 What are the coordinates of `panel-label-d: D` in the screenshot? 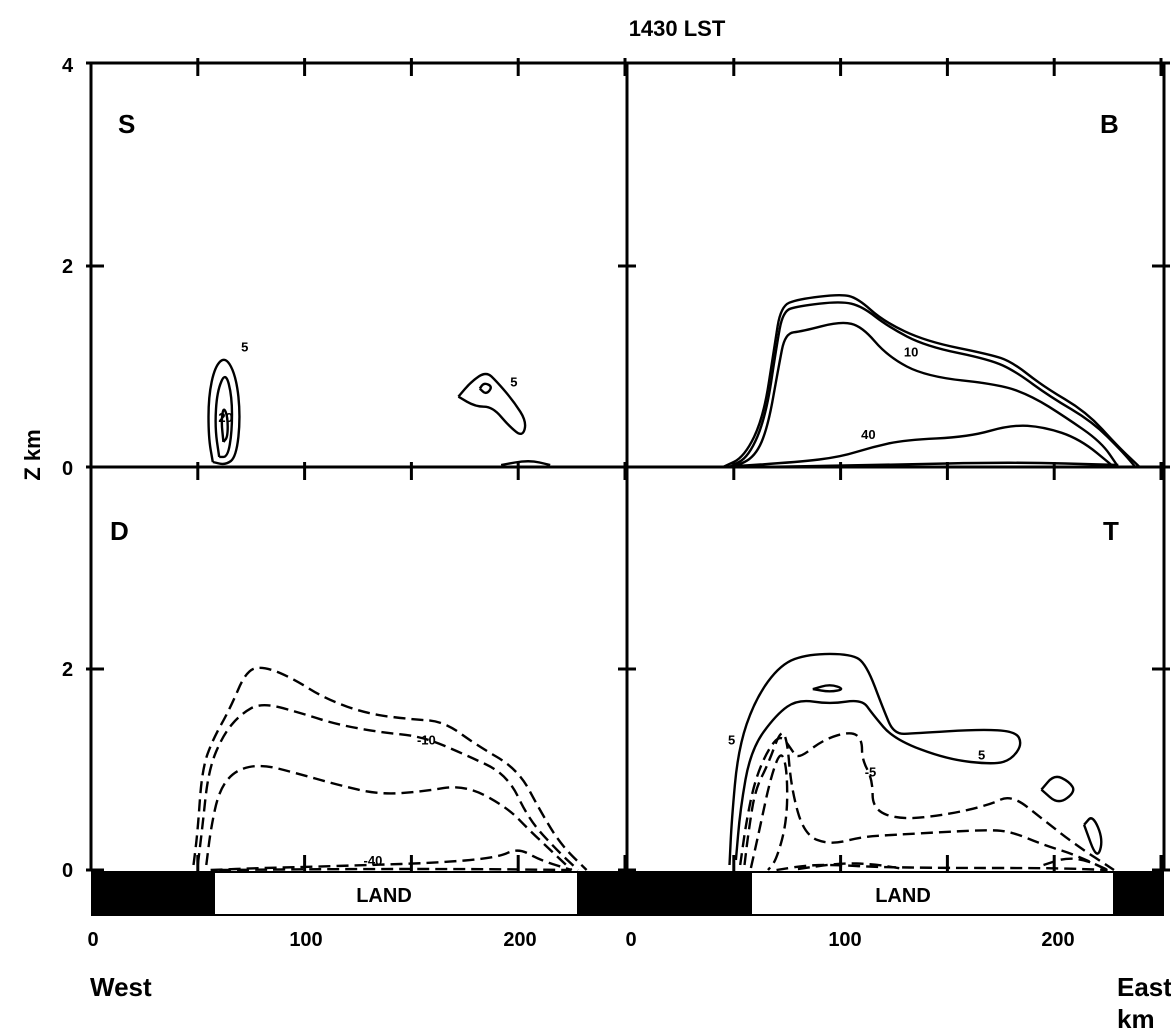 It's located at (119, 531).